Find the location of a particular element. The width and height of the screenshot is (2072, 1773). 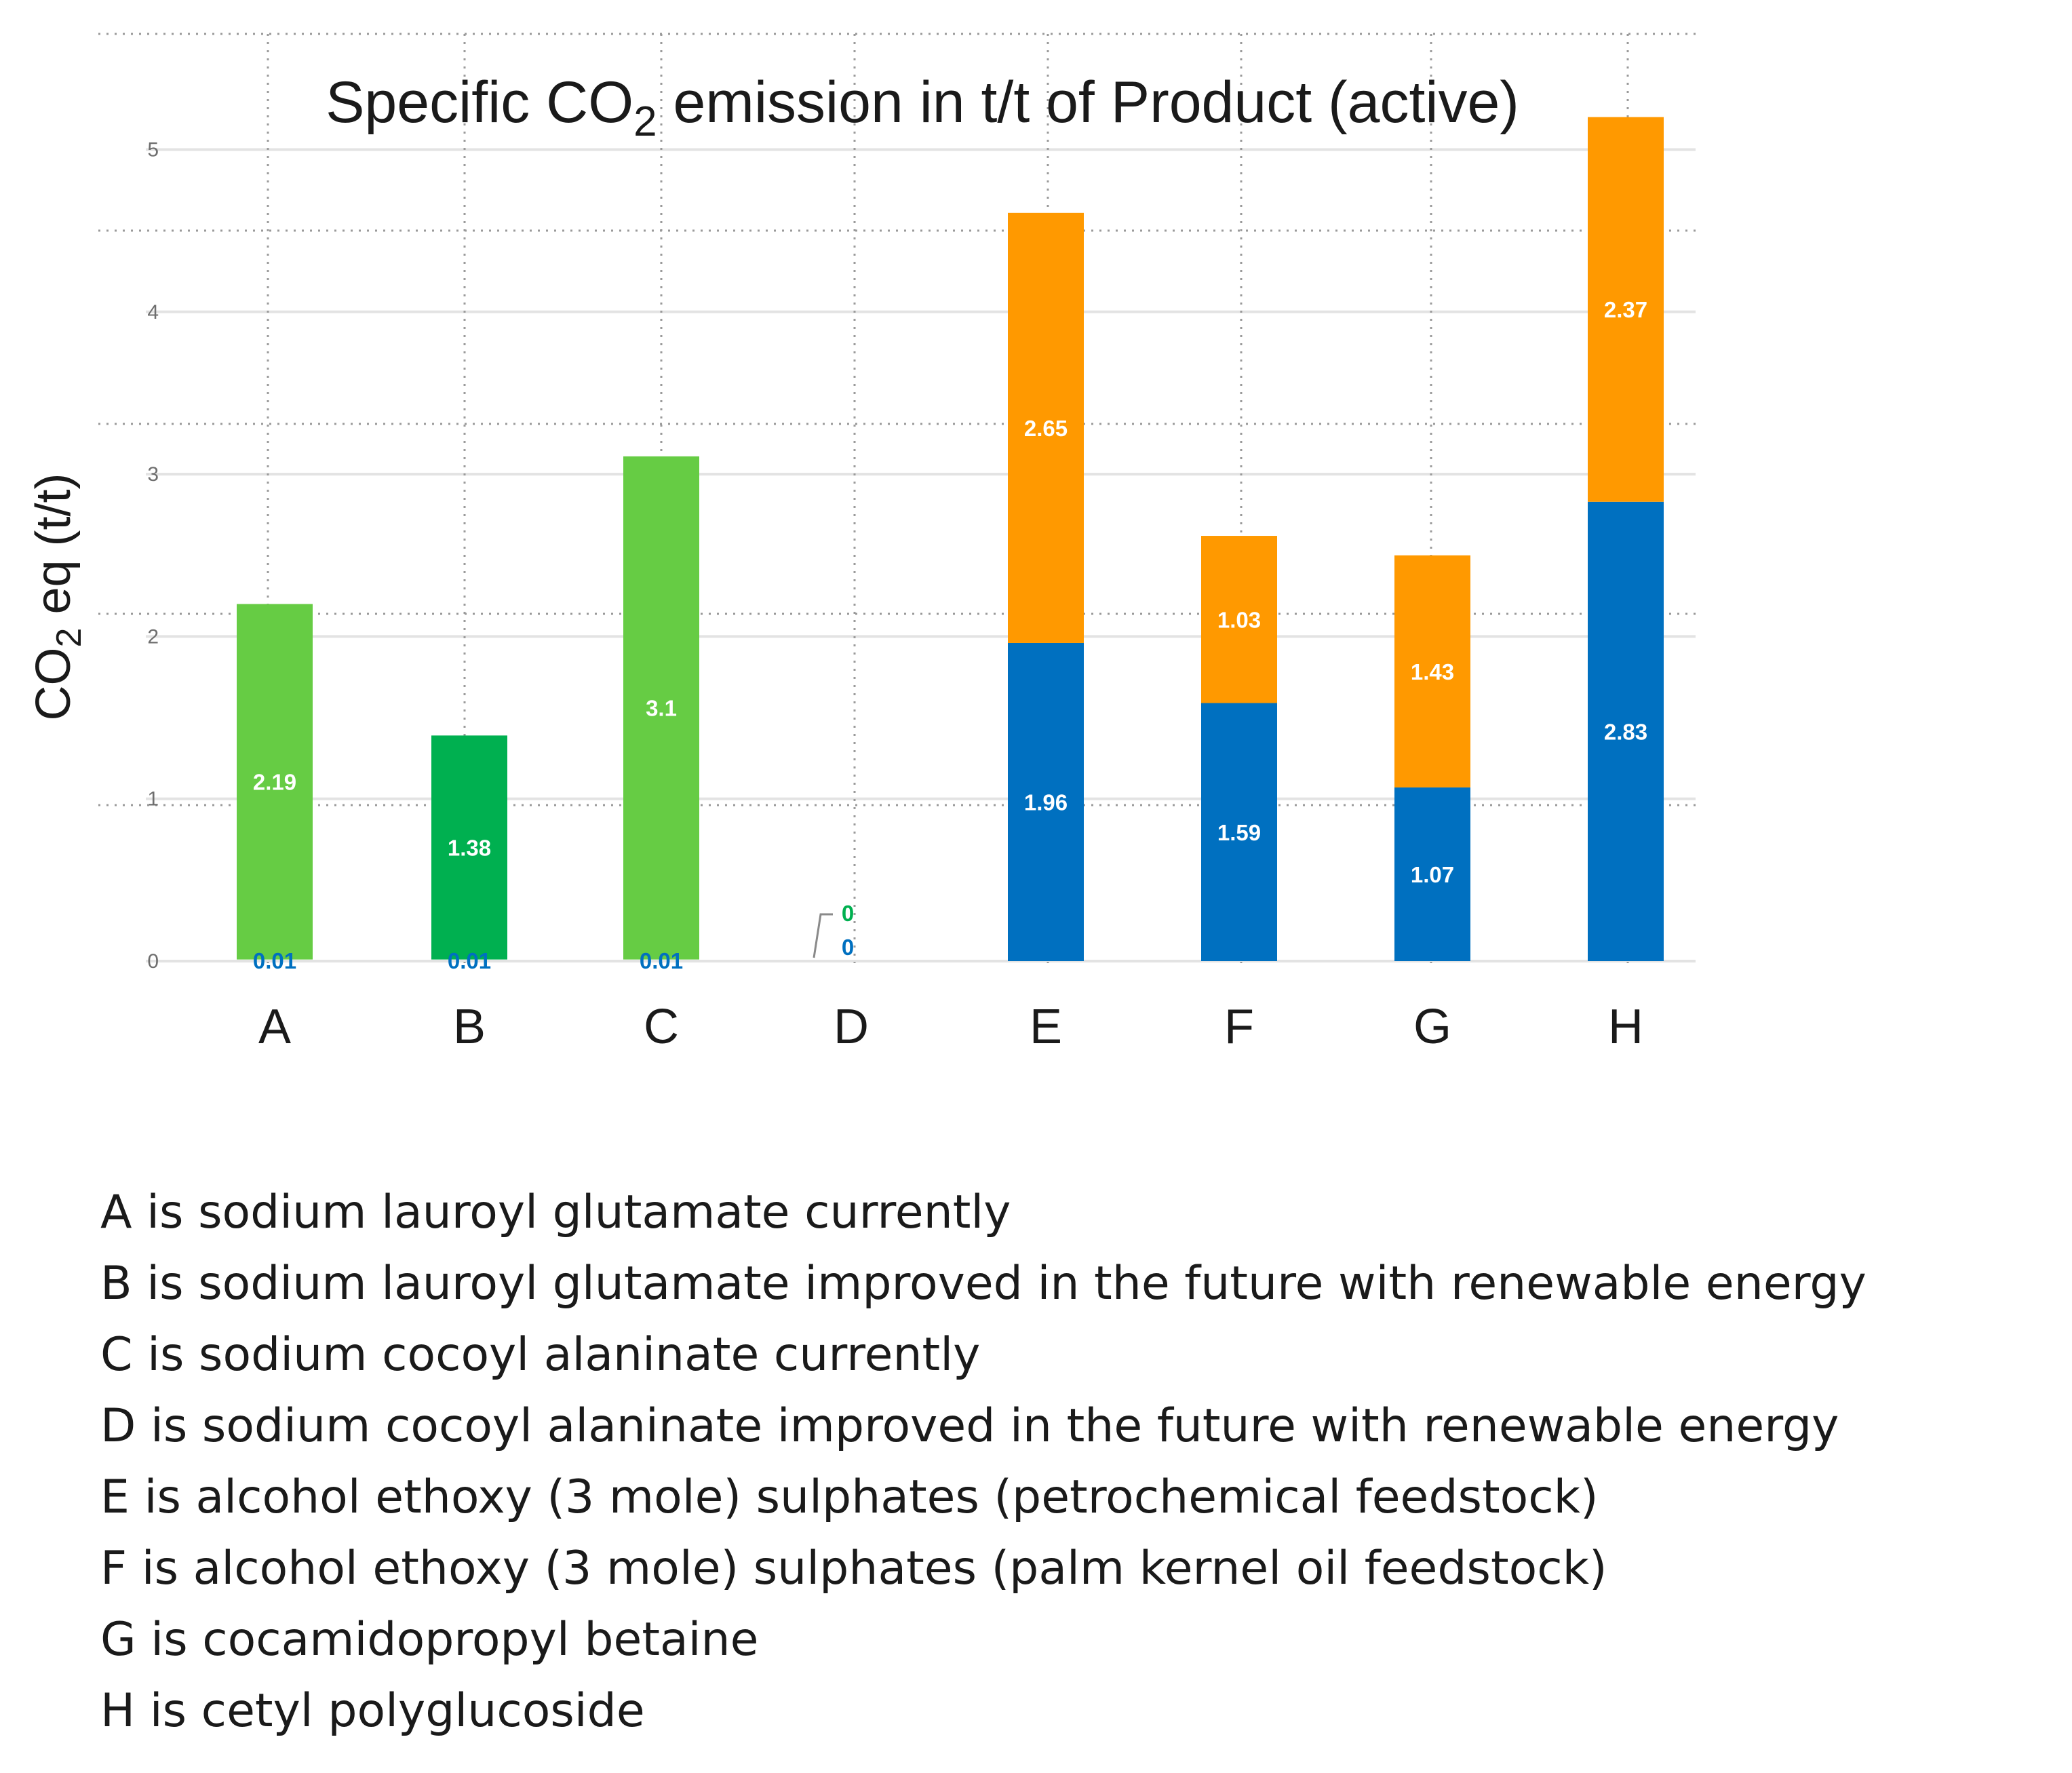

bar-label-h-orange: 2.37 is located at coordinates (1625, 309).